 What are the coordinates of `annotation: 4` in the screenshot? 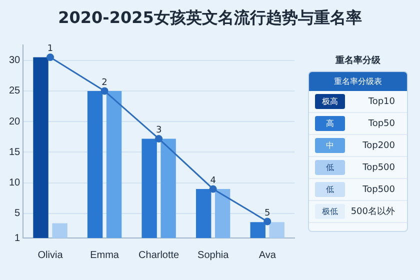 It's located at (213, 181).